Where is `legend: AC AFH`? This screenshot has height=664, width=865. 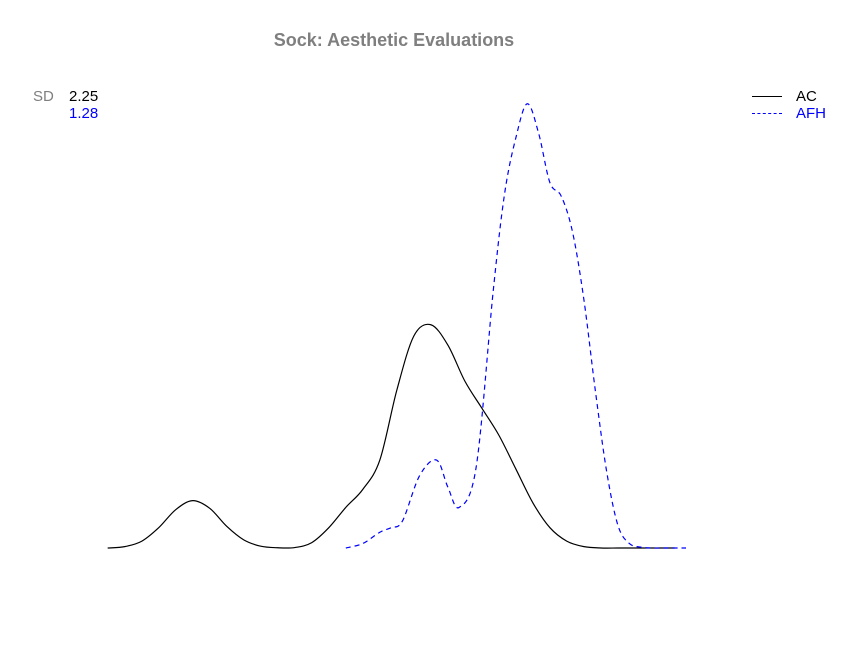 legend: AC AFH is located at coordinates (800, 105).